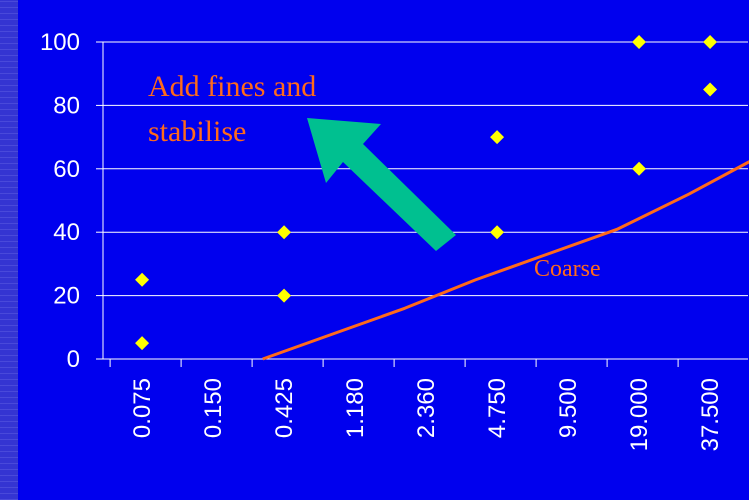  Describe the element at coordinates (197, 131) in the screenshot. I see `annotation-stabilise: stabilise` at that location.